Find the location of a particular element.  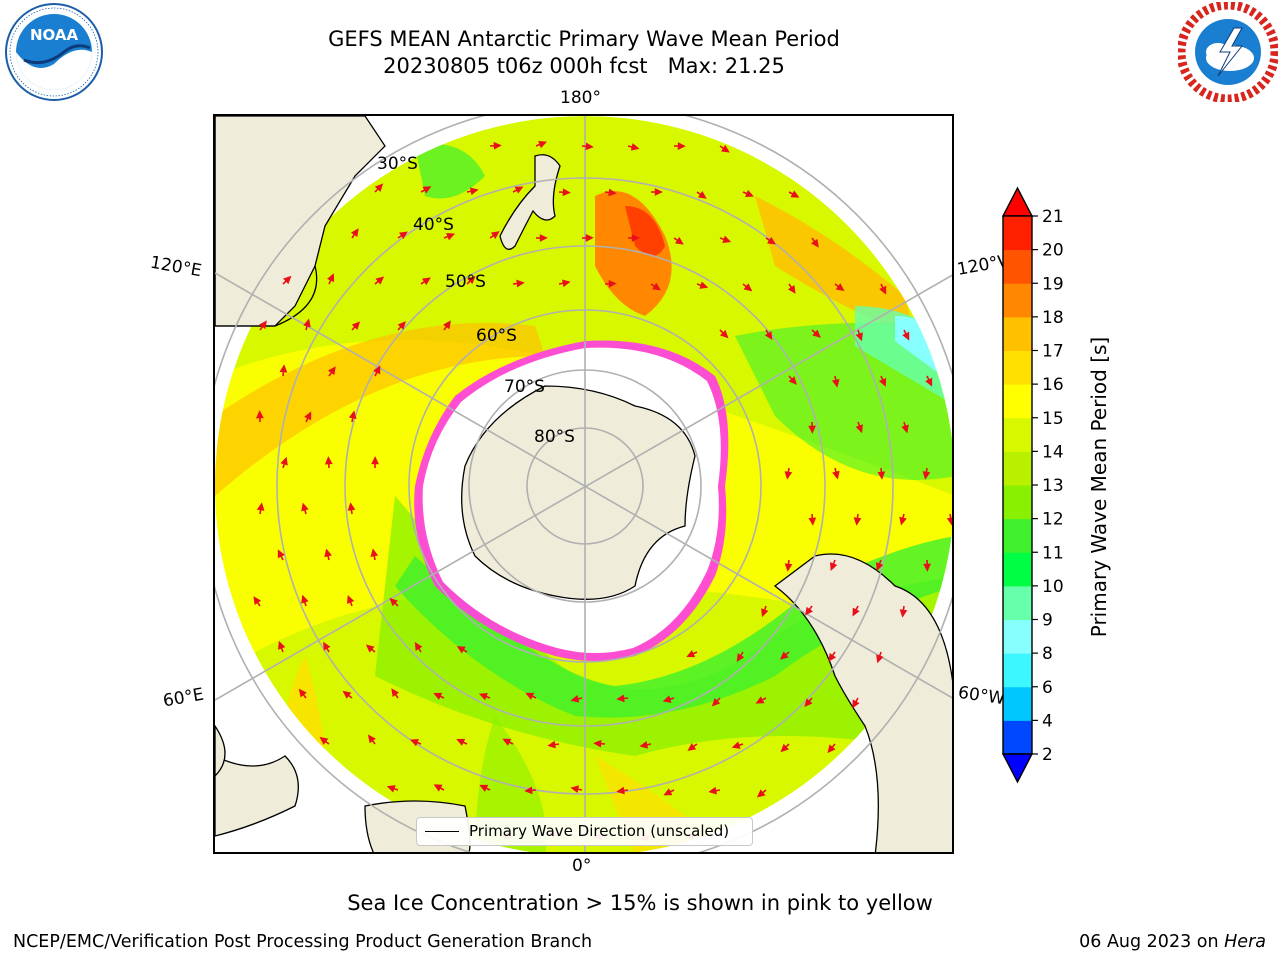

colorbar-tick-label: 10 is located at coordinates (1053, 587).